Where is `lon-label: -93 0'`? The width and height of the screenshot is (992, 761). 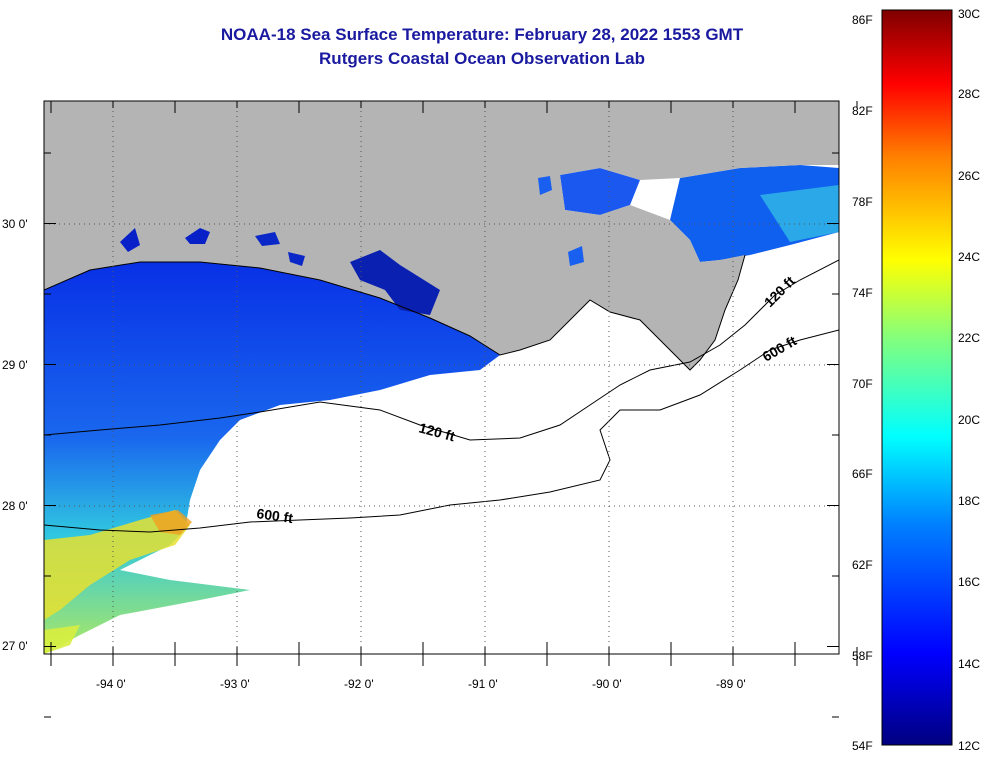
lon-label: -93 0' is located at coordinates (235, 684).